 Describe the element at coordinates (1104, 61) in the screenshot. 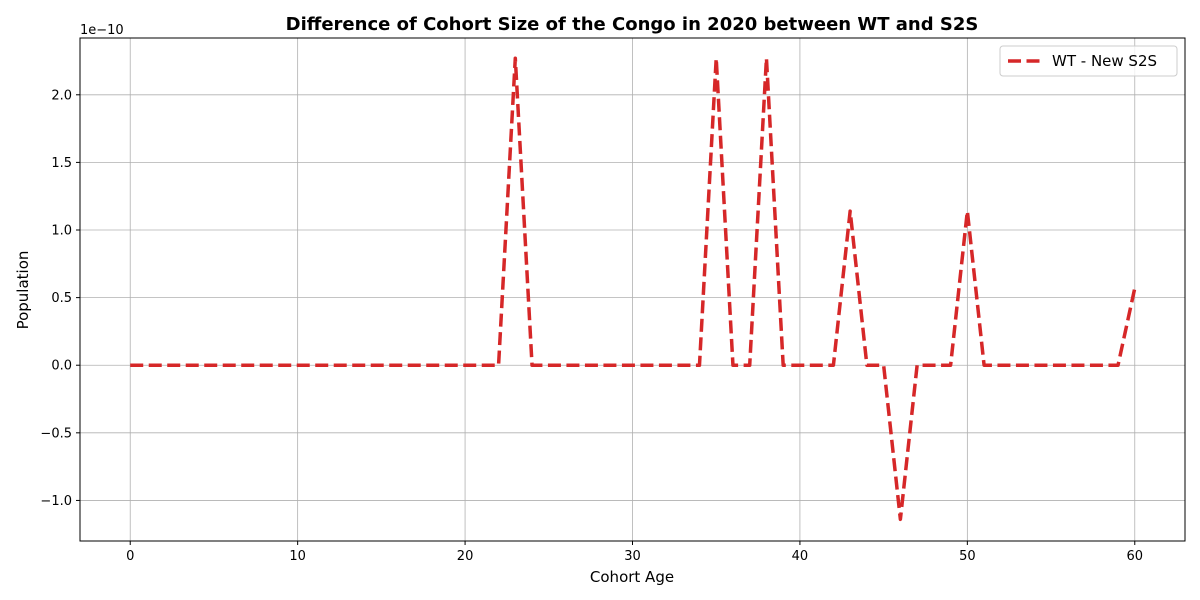

I see `legend-label: WT - New S2S` at that location.